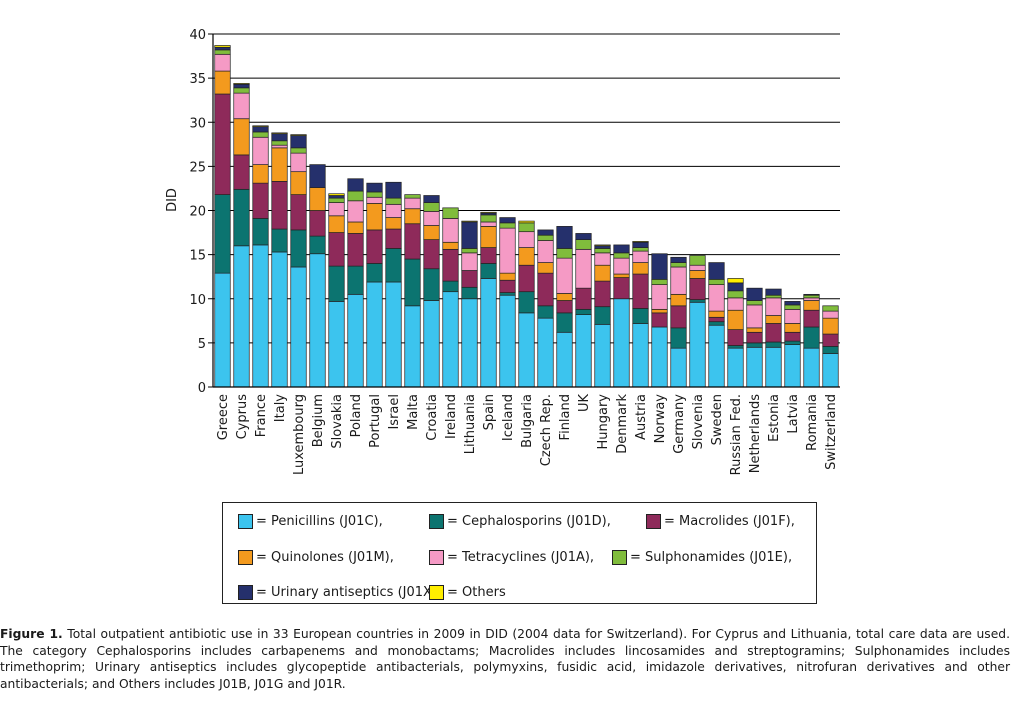  Describe the element at coordinates (197, 212) in the screenshot. I see `y-tick-label: 20` at that location.